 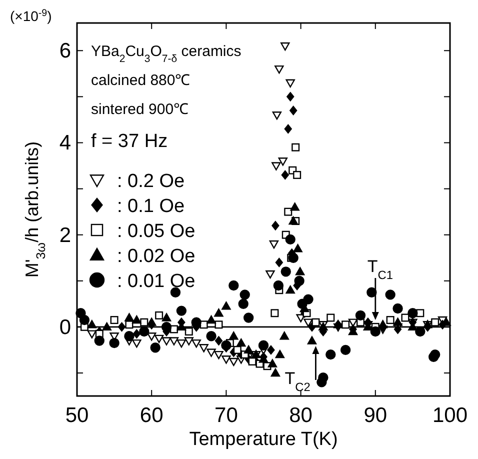 What do you see at coordinates (151, 181) in the screenshot?
I see `legend-label: : 0.2 Oe` at bounding box center [151, 181].